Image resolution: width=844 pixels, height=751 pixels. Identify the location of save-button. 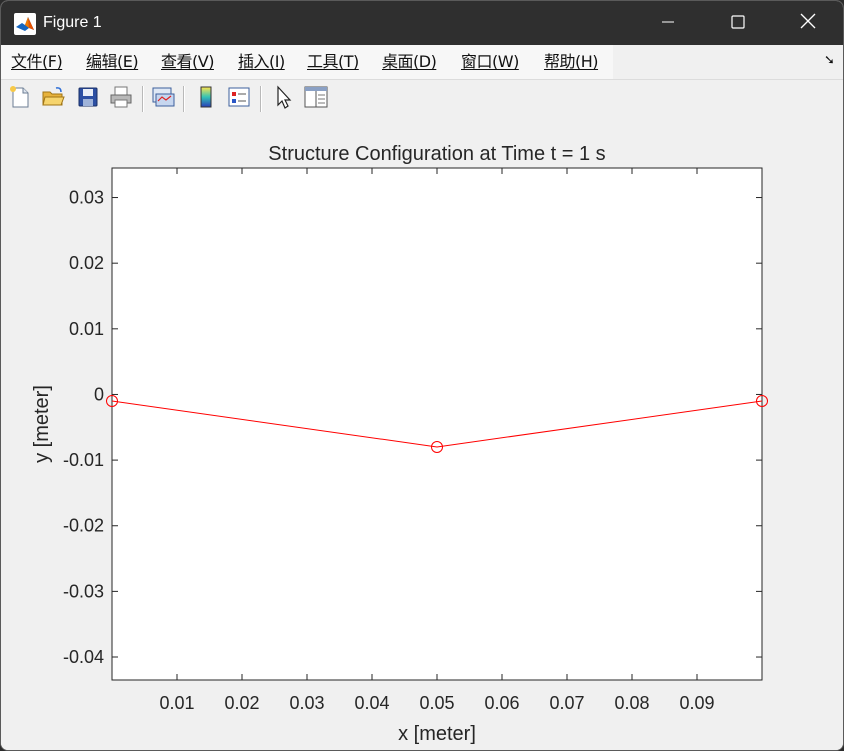
(88, 99).